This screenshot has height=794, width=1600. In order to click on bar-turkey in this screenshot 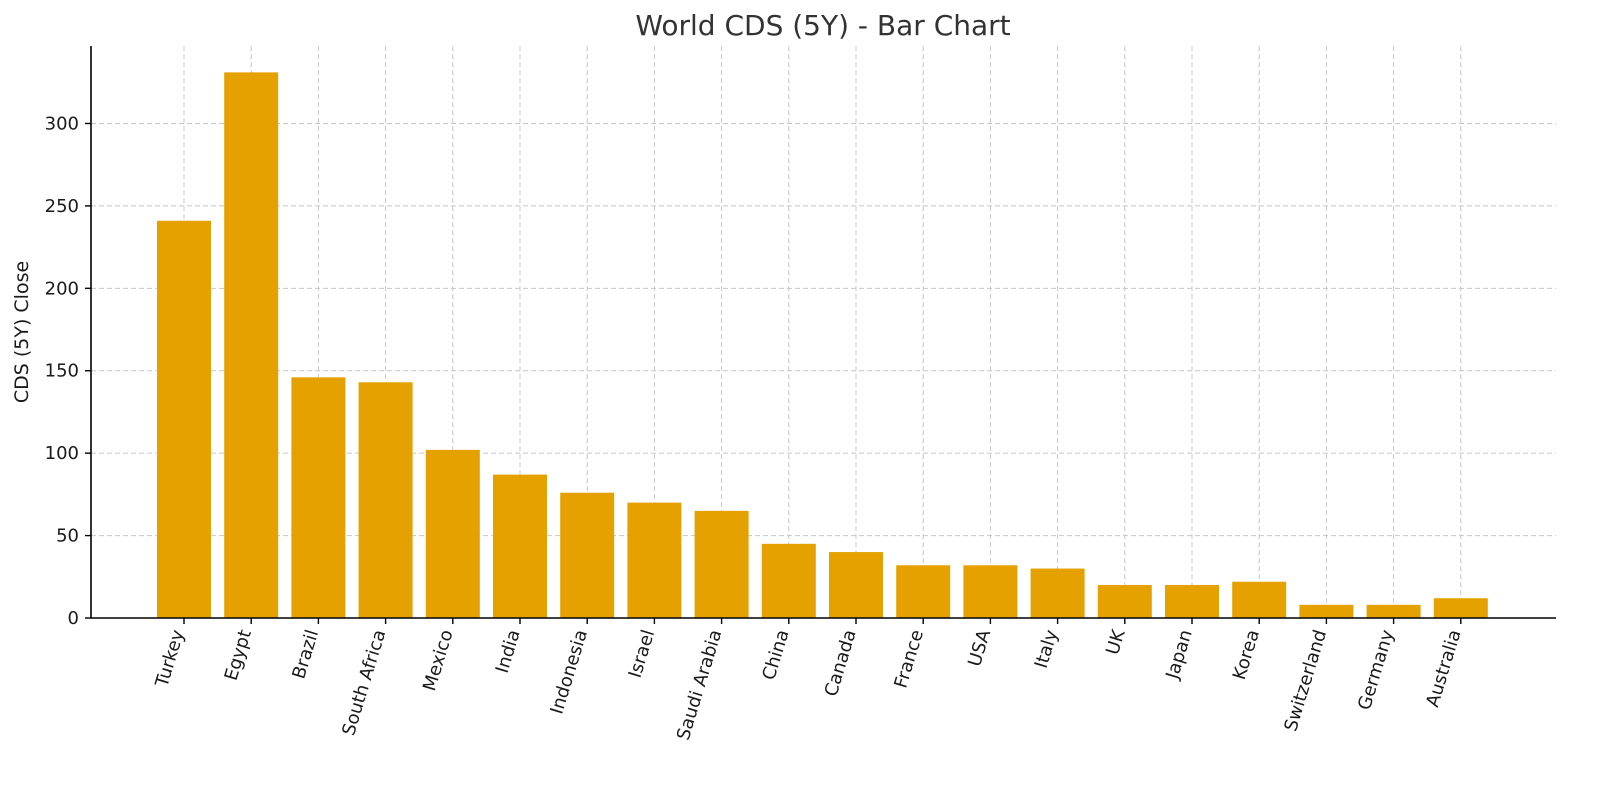, I will do `click(184, 419)`.